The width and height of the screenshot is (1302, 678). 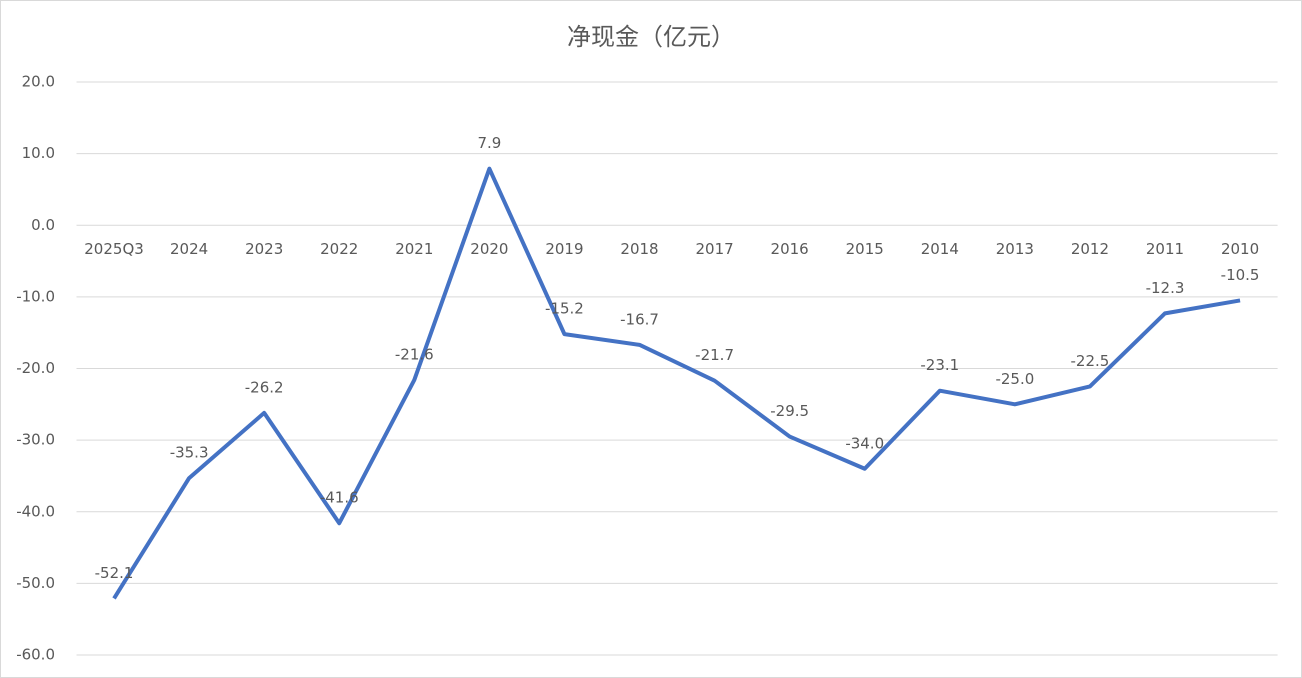 What do you see at coordinates (38, 153) in the screenshot?
I see `y-tick-label: 10.0` at bounding box center [38, 153].